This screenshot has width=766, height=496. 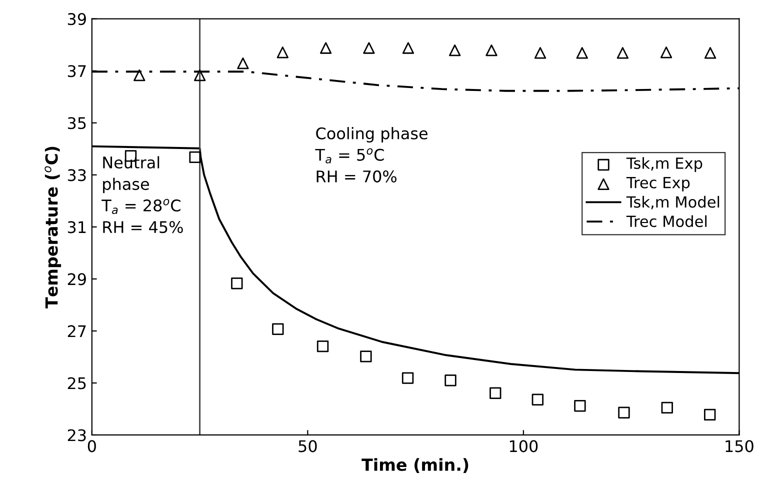 I want to click on x-tick-label: 100, so click(x=524, y=446).